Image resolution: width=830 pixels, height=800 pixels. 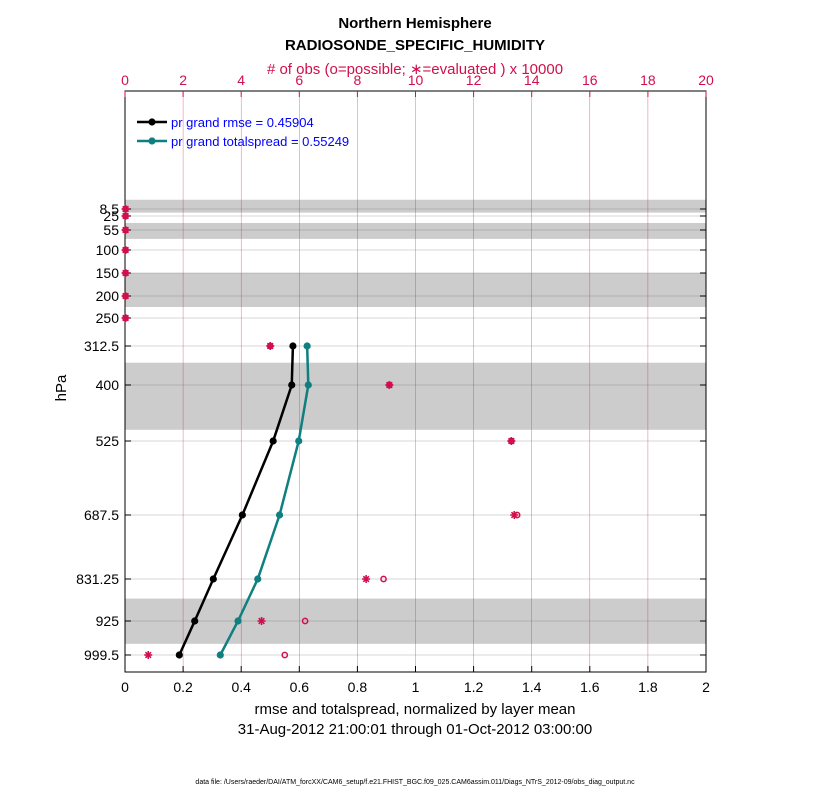 I want to click on x-tick-label: 1.2, so click(x=474, y=687).